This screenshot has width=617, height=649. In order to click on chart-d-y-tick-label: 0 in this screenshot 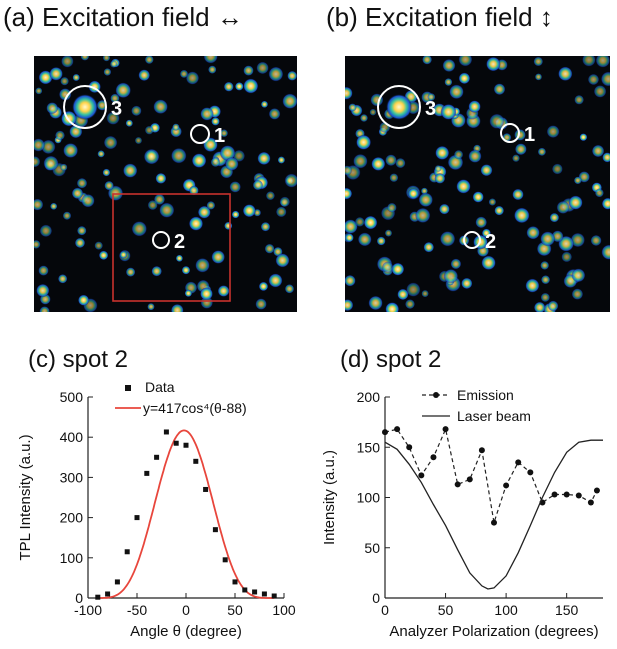, I will do `click(376, 598)`.